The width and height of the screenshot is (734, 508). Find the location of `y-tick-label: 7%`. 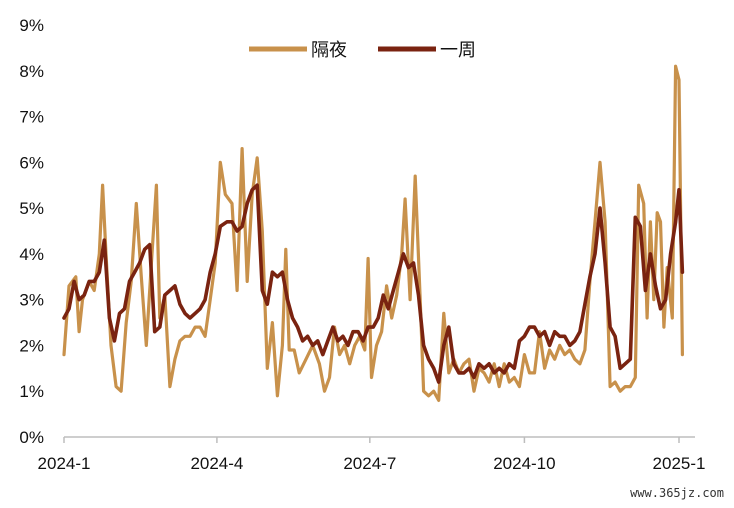

y-tick-label: 7% is located at coordinates (31, 117).